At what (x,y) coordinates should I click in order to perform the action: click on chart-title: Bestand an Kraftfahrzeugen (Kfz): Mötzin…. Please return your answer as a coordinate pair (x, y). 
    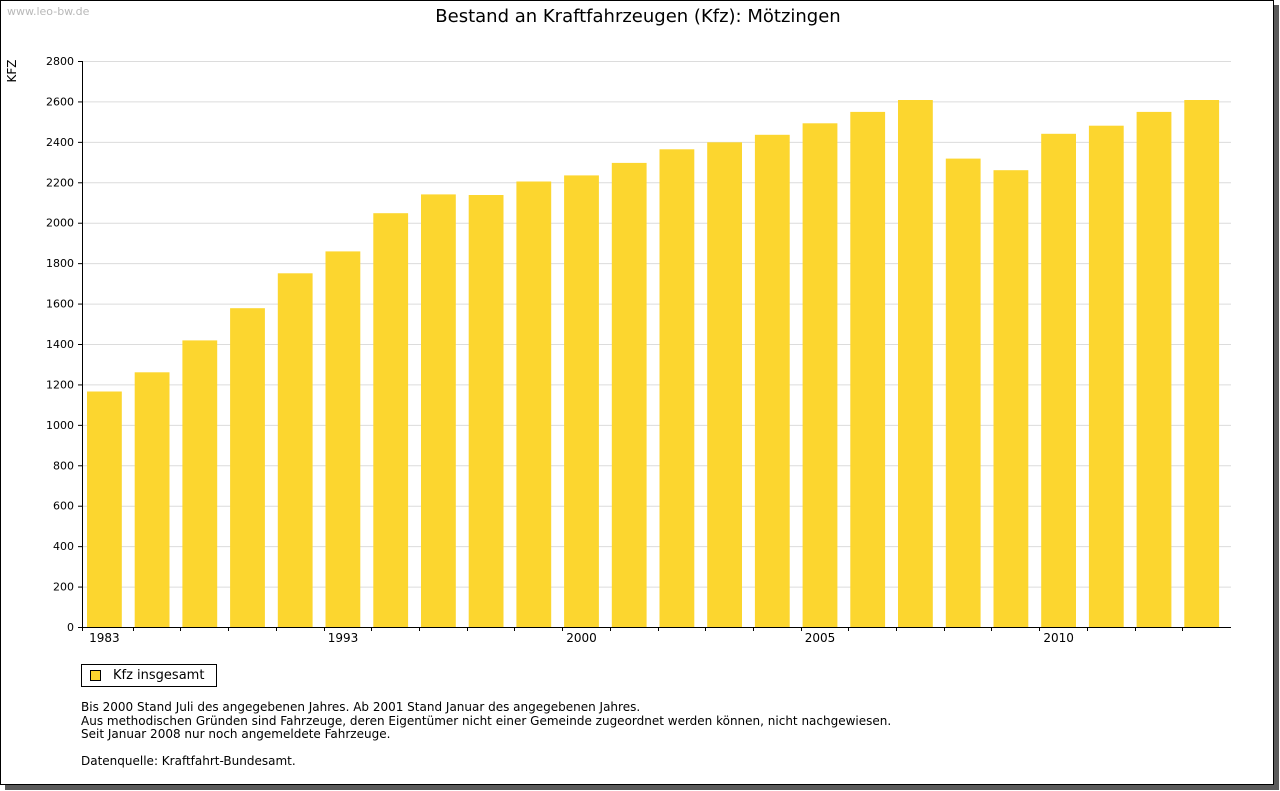
    Looking at the image, I should click on (637, 16).